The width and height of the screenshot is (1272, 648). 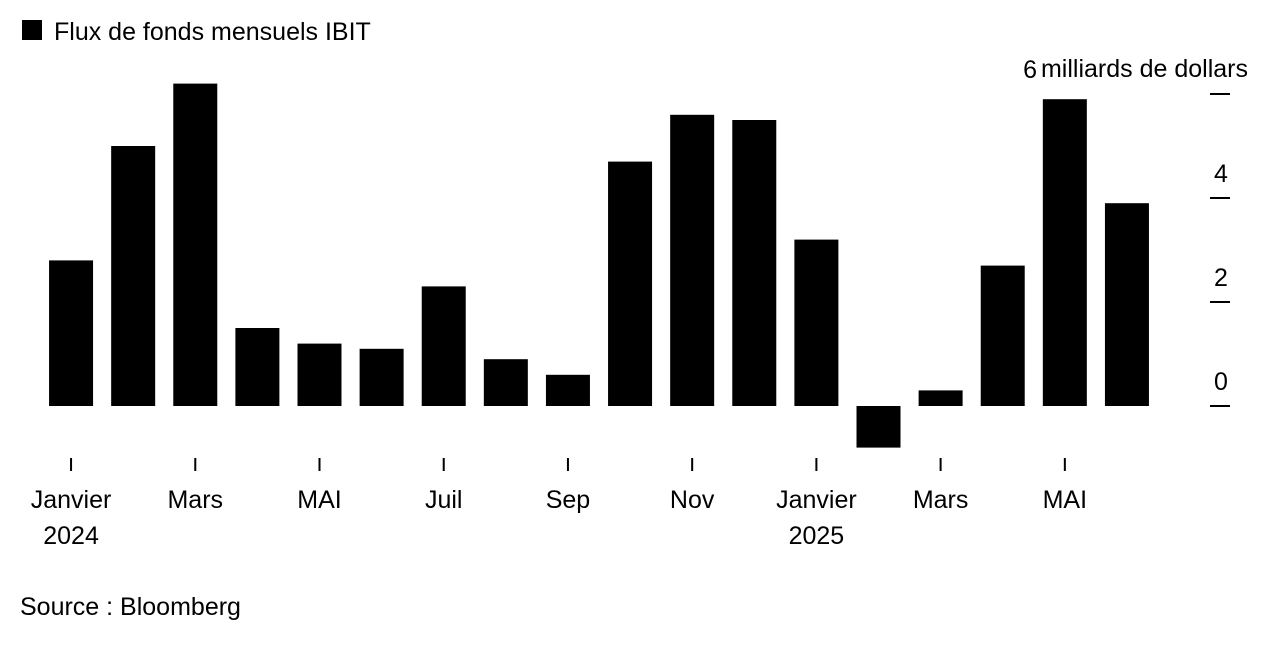 What do you see at coordinates (1221, 174) in the screenshot?
I see `y-tick-label: 4` at bounding box center [1221, 174].